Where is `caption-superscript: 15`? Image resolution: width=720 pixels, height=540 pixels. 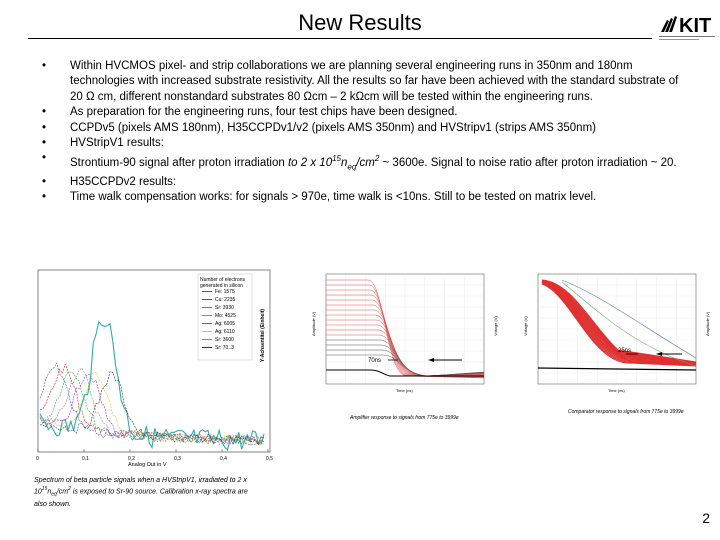 caption-superscript: 15 is located at coordinates (44, 489).